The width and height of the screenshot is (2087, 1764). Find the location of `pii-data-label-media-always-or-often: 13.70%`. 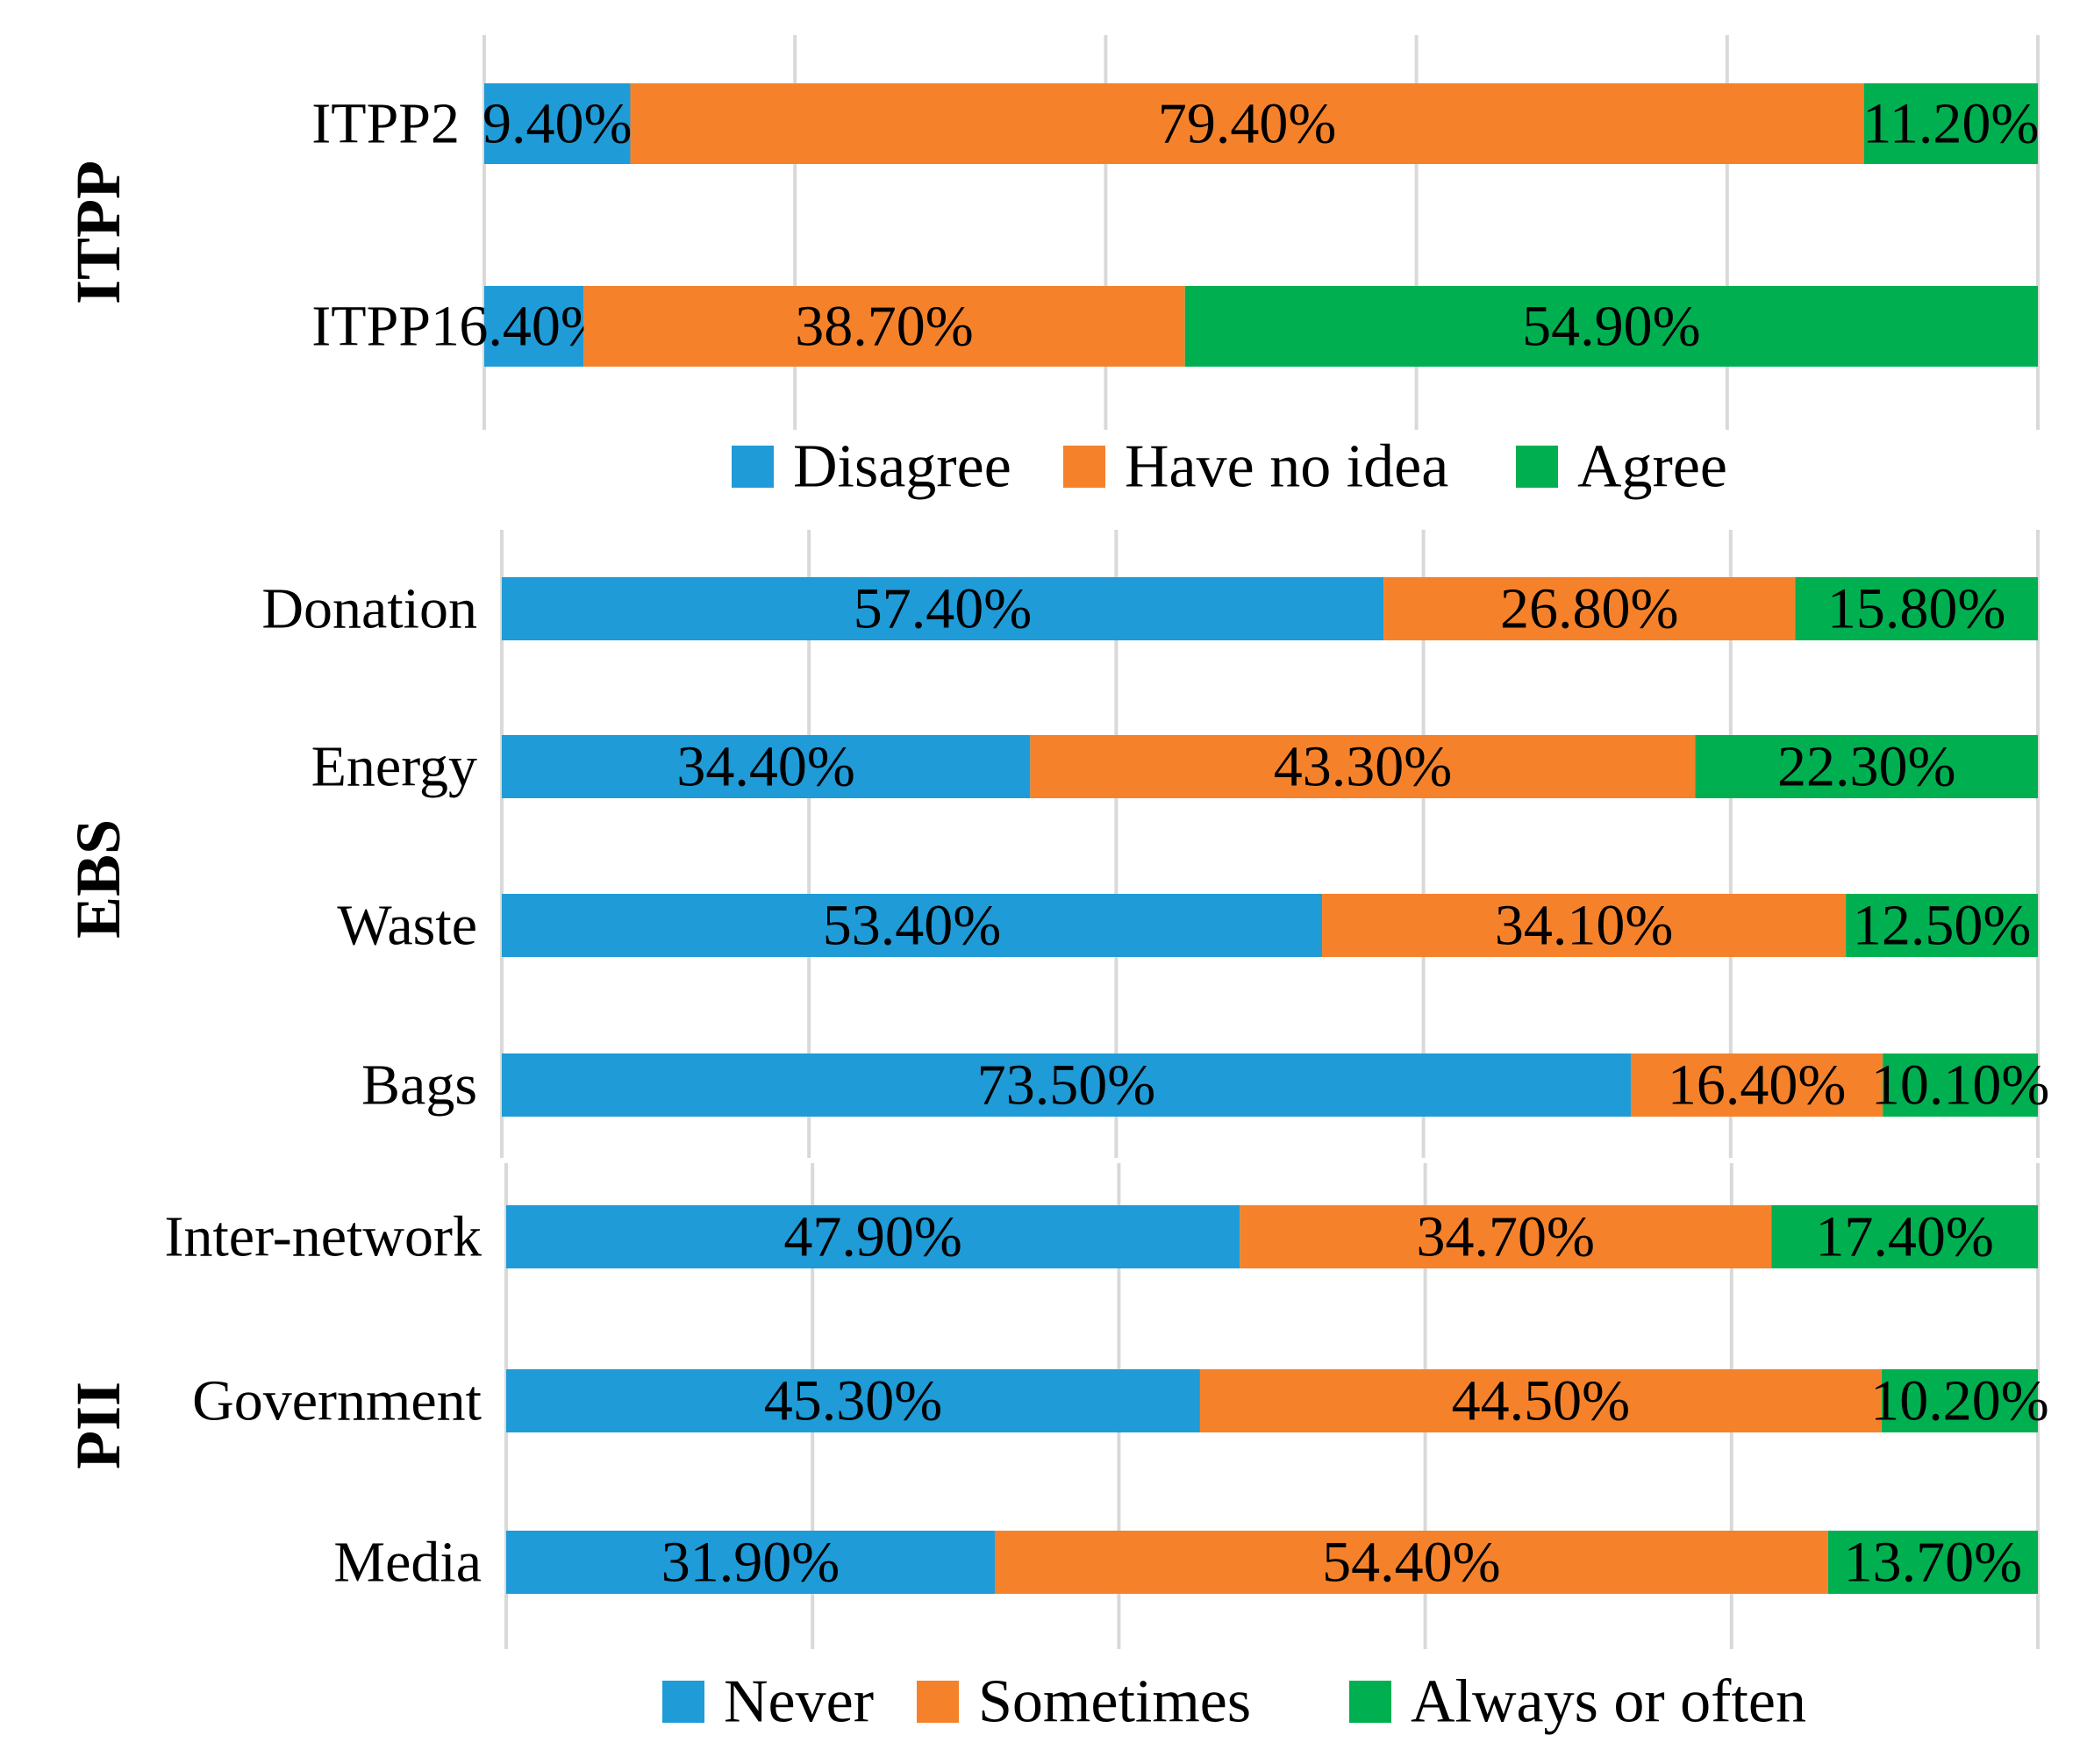

pii-data-label-media-always-or-often: 13.70% is located at coordinates (1933, 1563).